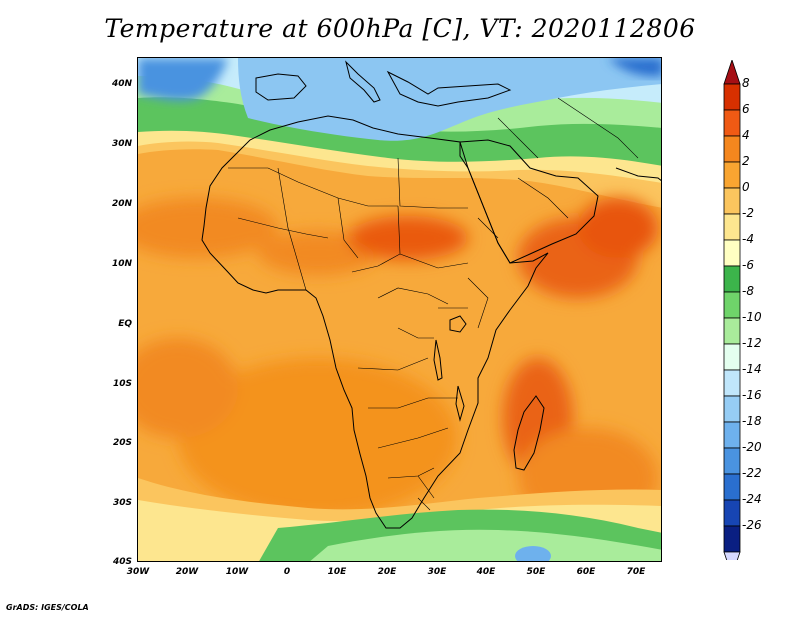 The width and height of the screenshot is (800, 618). I want to click on colorbar-tick-label: -2, so click(748, 213).